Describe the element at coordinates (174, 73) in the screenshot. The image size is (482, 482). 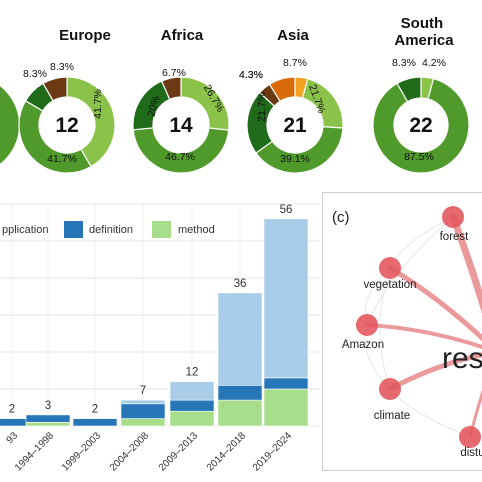
I see `donut-slice-label: 6.7%` at that location.